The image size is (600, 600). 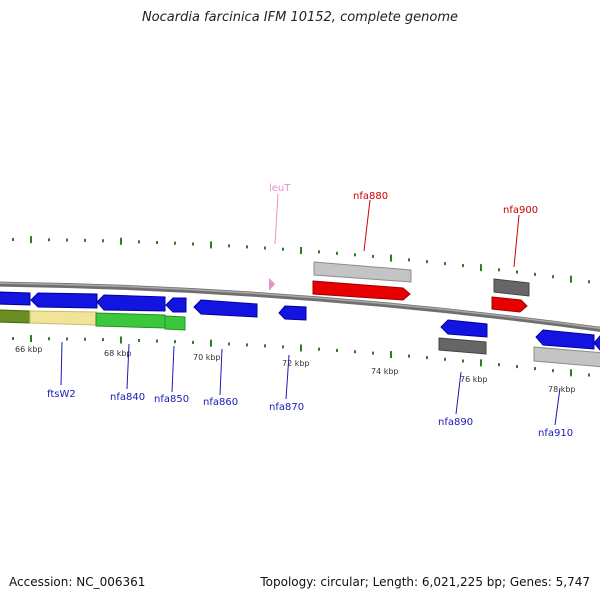 I want to click on label-nfa840: nfa840, so click(x=127, y=397).